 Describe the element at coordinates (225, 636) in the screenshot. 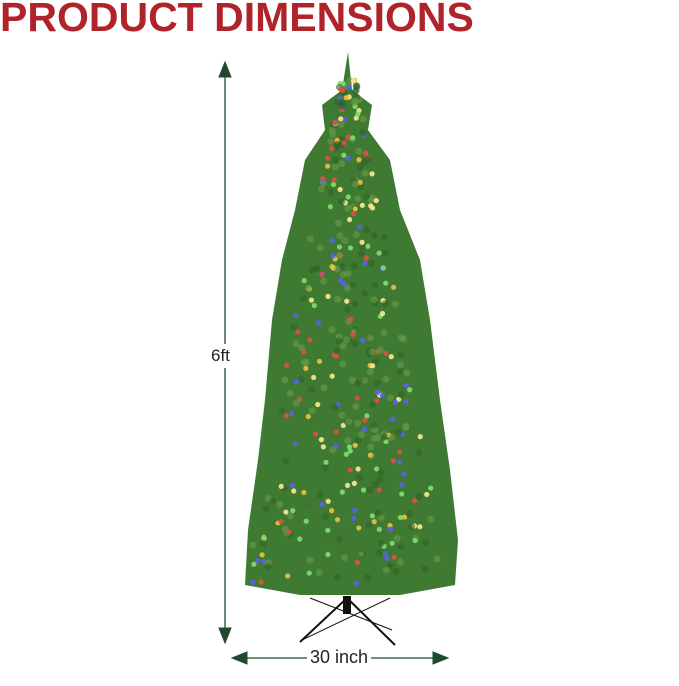

I see `arrow-down-icon` at that location.